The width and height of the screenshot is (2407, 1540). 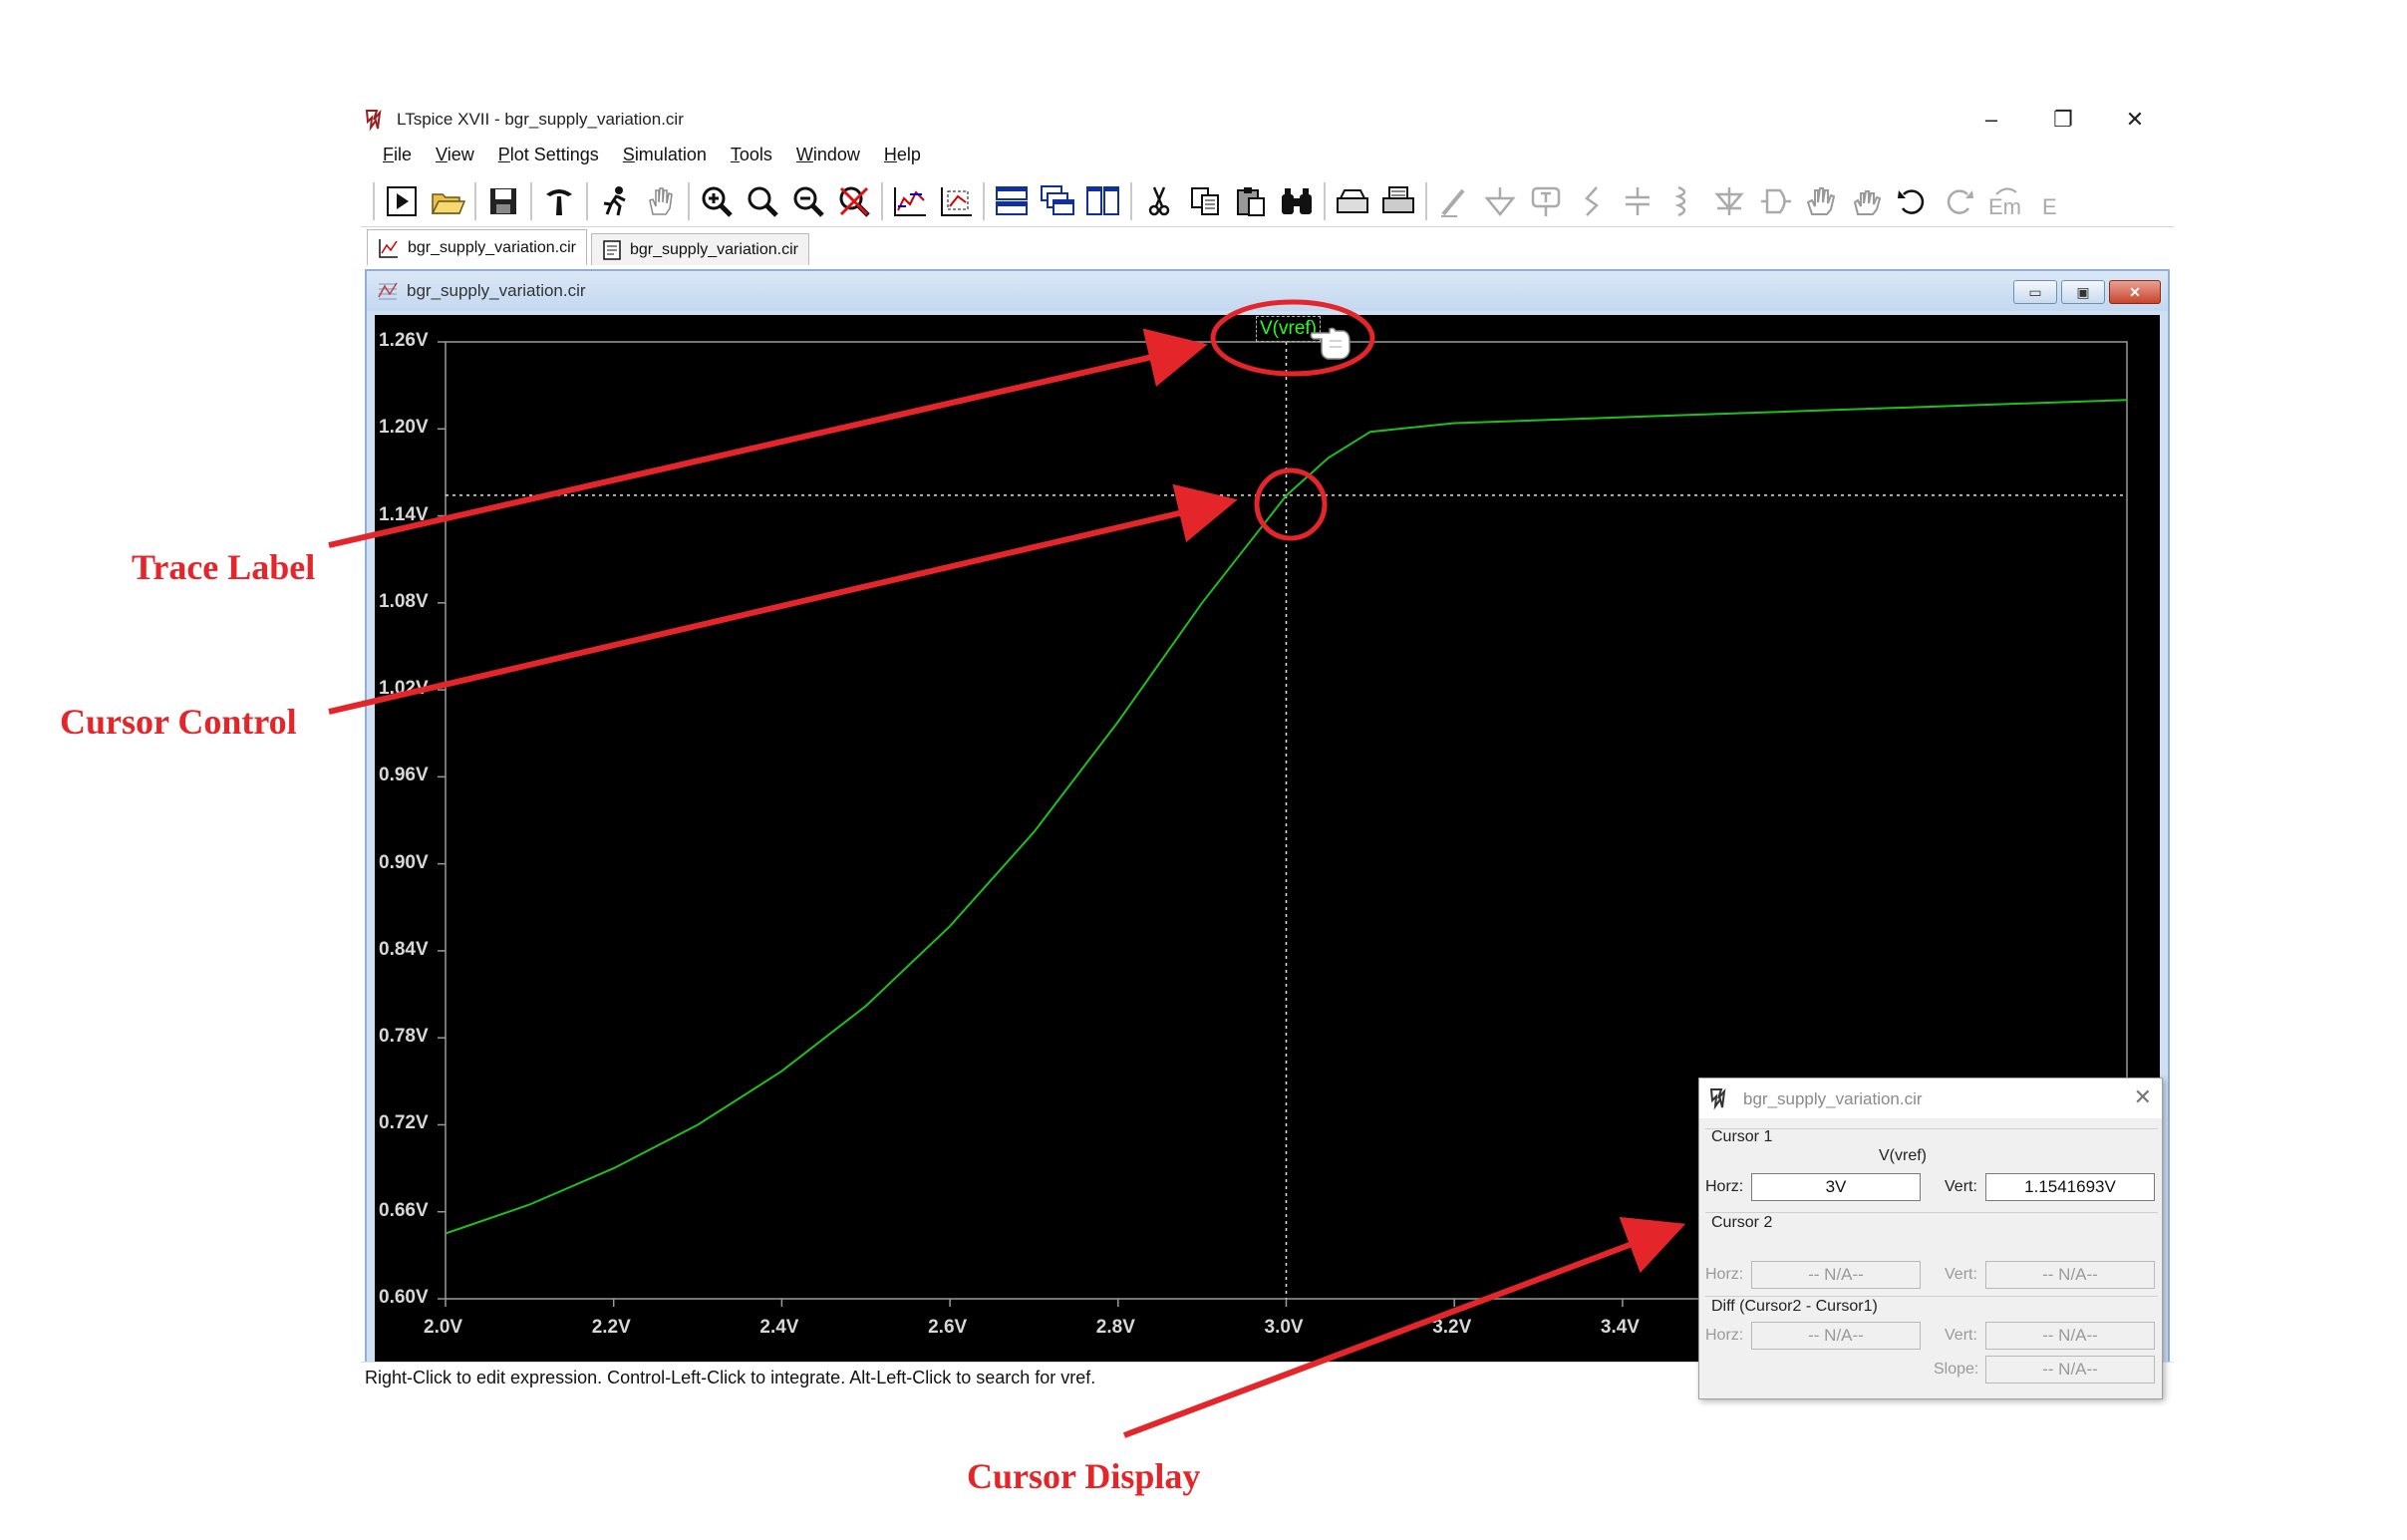 I want to click on maximize-icon: ▣, so click(x=2083, y=291).